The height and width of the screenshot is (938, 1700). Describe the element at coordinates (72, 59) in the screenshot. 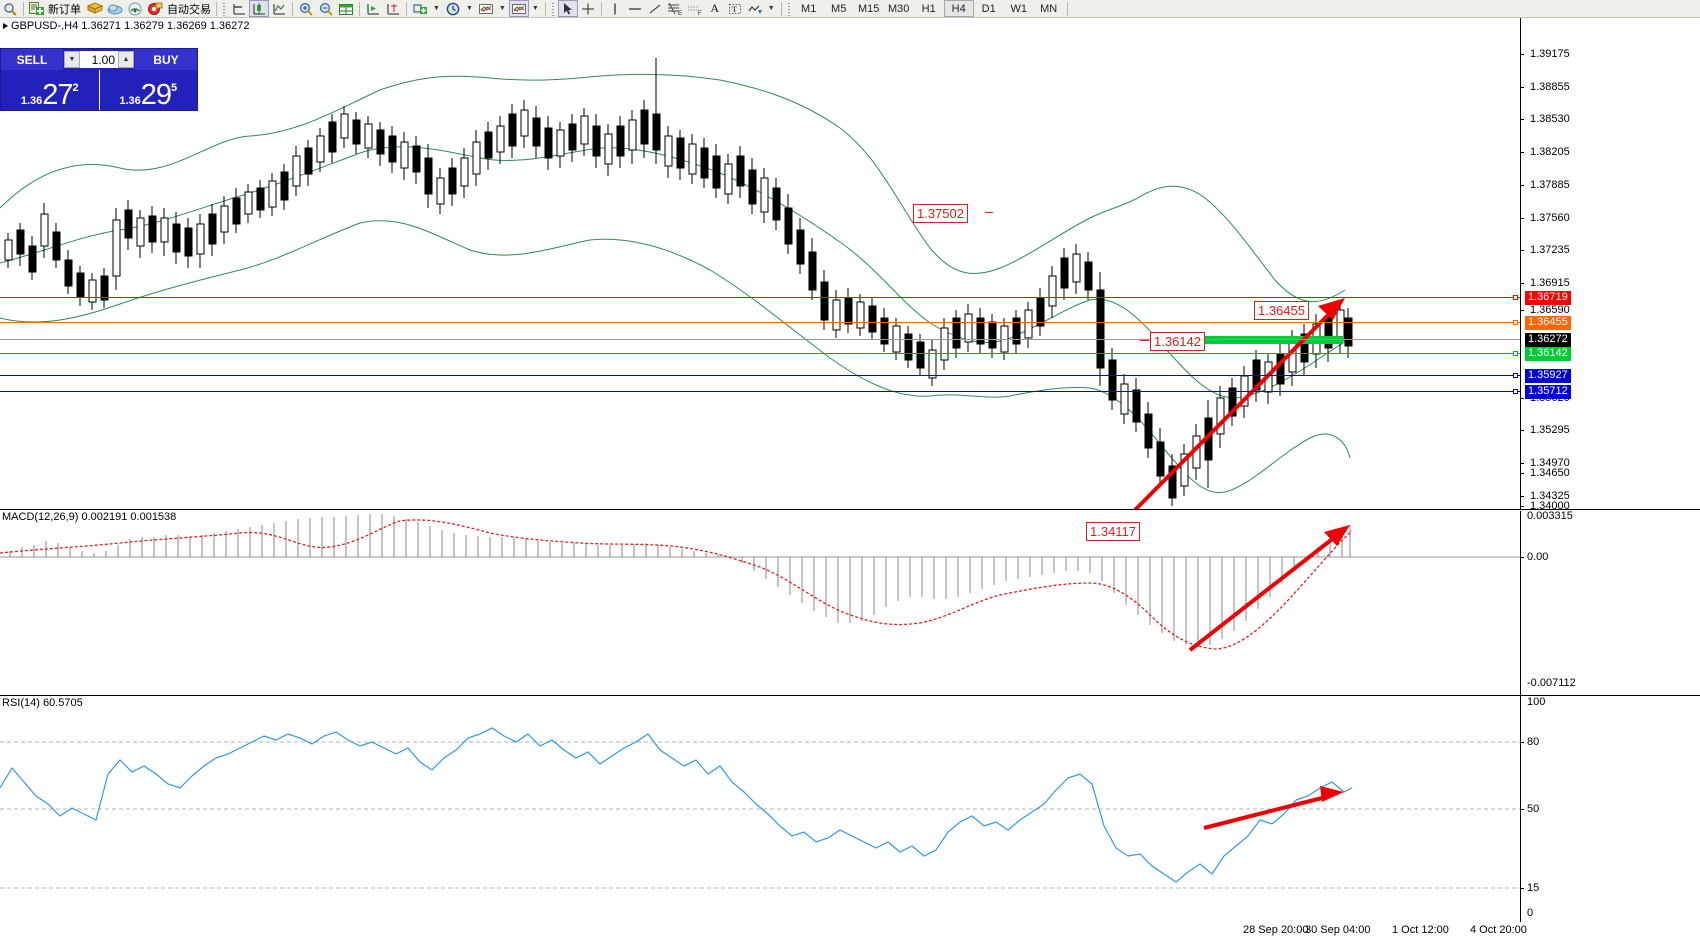

I see `volume-down-button: ▼` at that location.